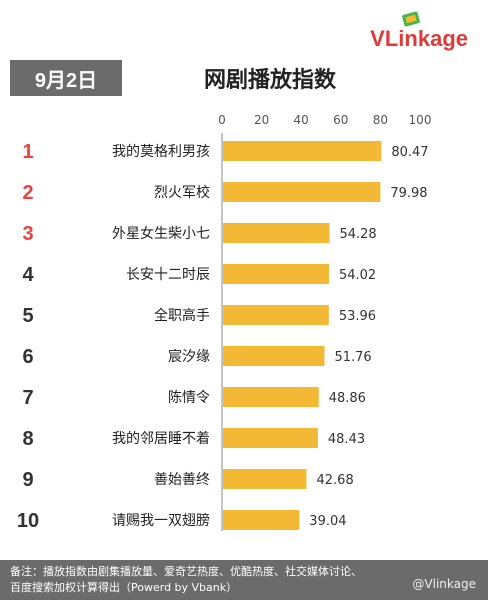 The image size is (488, 600). Describe the element at coordinates (327, 521) in the screenshot. I see `value-label: 39.04` at that location.